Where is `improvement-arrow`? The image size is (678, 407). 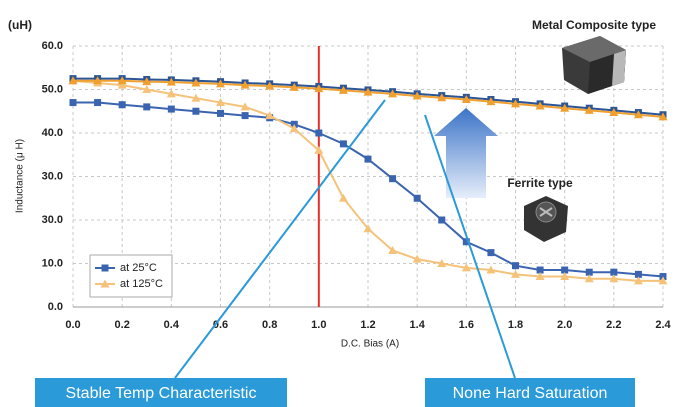 improvement-arrow is located at coordinates (466, 153).